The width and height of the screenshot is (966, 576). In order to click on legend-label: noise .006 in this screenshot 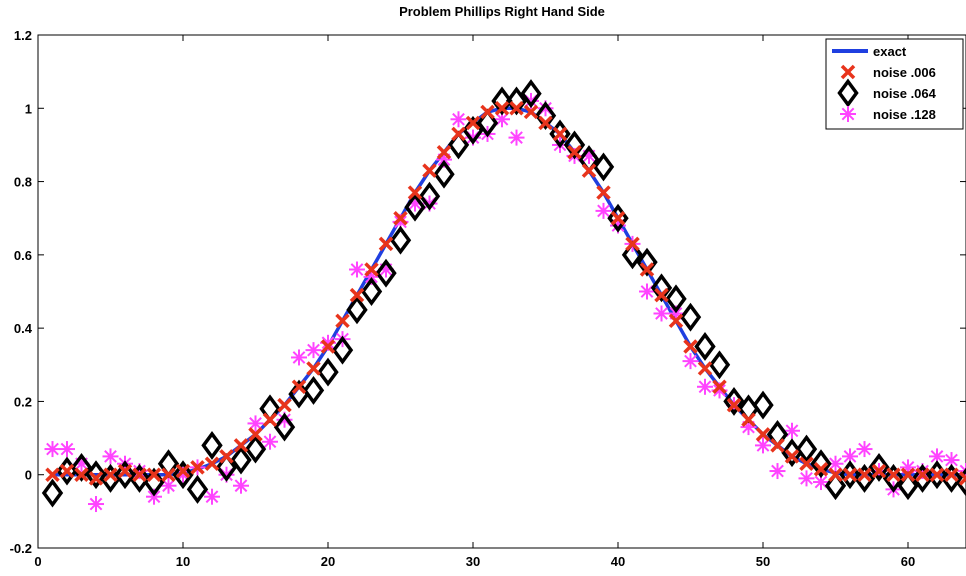, I will do `click(904, 72)`.